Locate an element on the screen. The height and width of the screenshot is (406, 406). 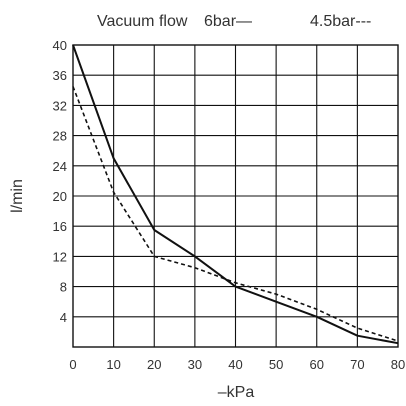
x-tick-label-20: 20 is located at coordinates (154, 364).